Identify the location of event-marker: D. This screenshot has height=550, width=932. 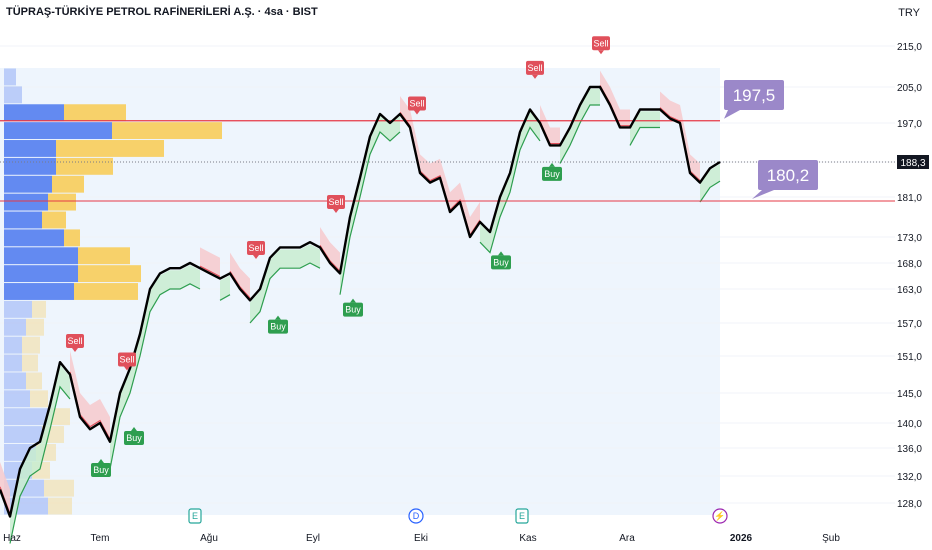
(416, 516).